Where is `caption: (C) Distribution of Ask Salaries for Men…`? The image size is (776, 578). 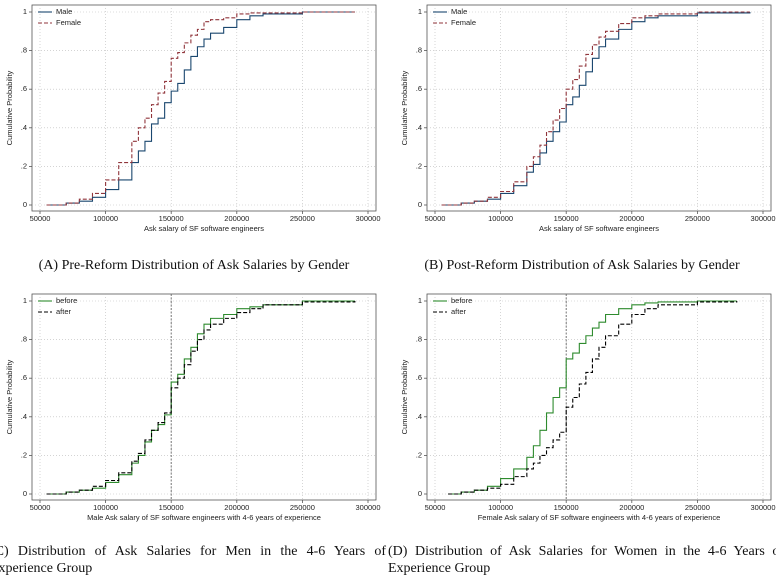 caption: (C) Distribution of Ask Salaries for Men… is located at coordinates (193, 560).